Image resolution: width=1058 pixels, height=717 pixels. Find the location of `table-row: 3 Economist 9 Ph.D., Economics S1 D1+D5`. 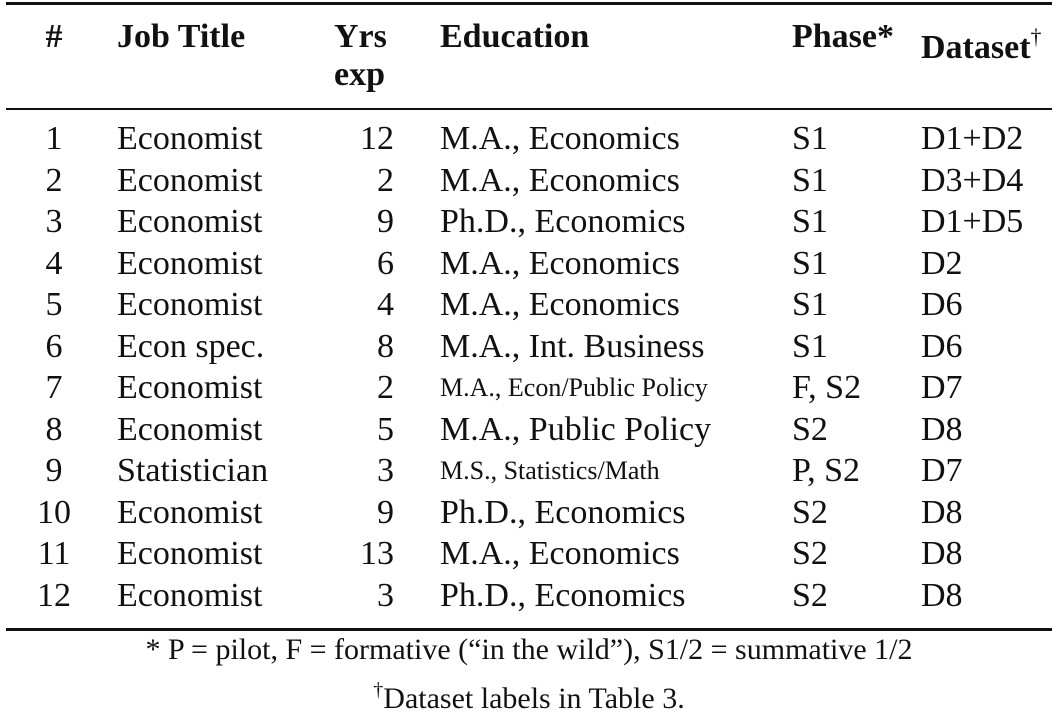

table-row: 3 Economist 9 Ph.D., Economics S1 D1+D5 is located at coordinates (529, 222).